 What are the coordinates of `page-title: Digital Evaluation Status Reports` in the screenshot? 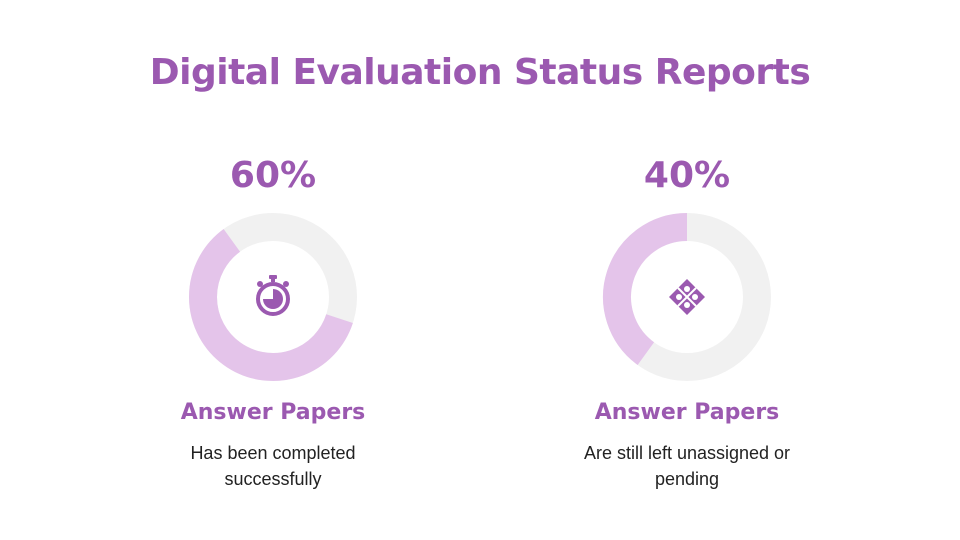 It's located at (480, 72).